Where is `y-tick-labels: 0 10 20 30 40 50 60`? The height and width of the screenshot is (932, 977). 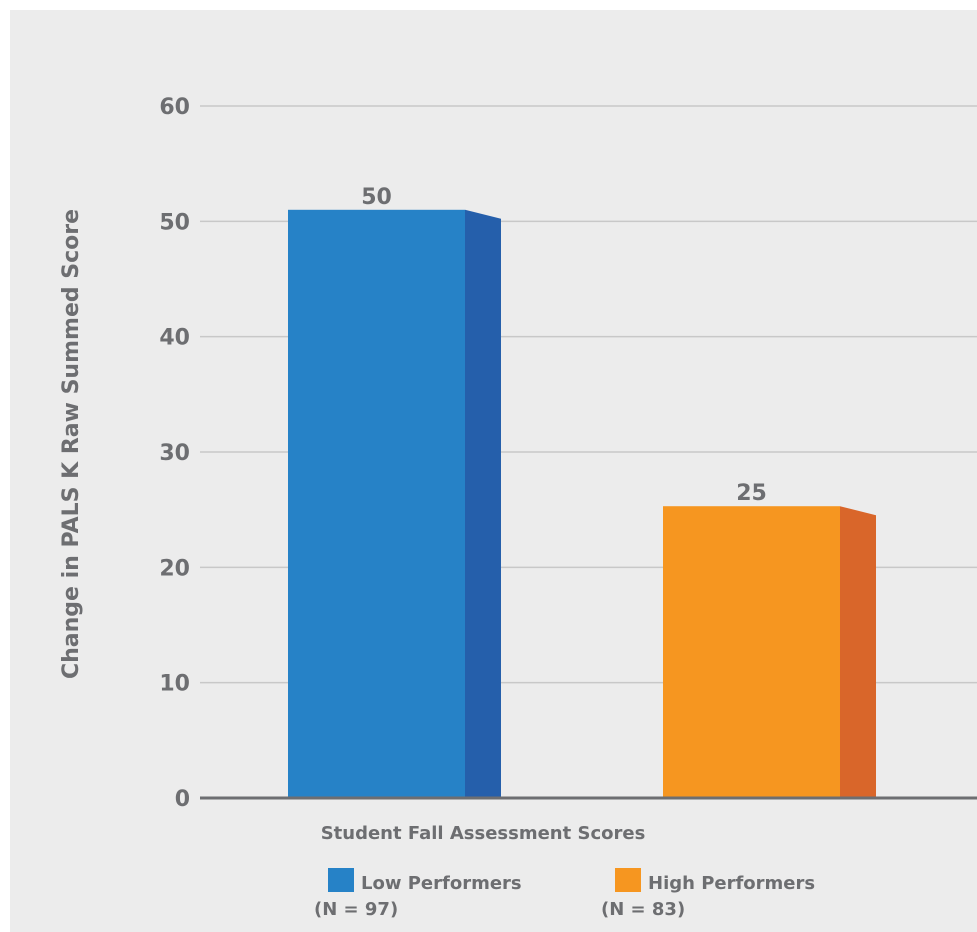
y-tick-labels: 0 10 20 30 40 50 60 is located at coordinates (174, 453).